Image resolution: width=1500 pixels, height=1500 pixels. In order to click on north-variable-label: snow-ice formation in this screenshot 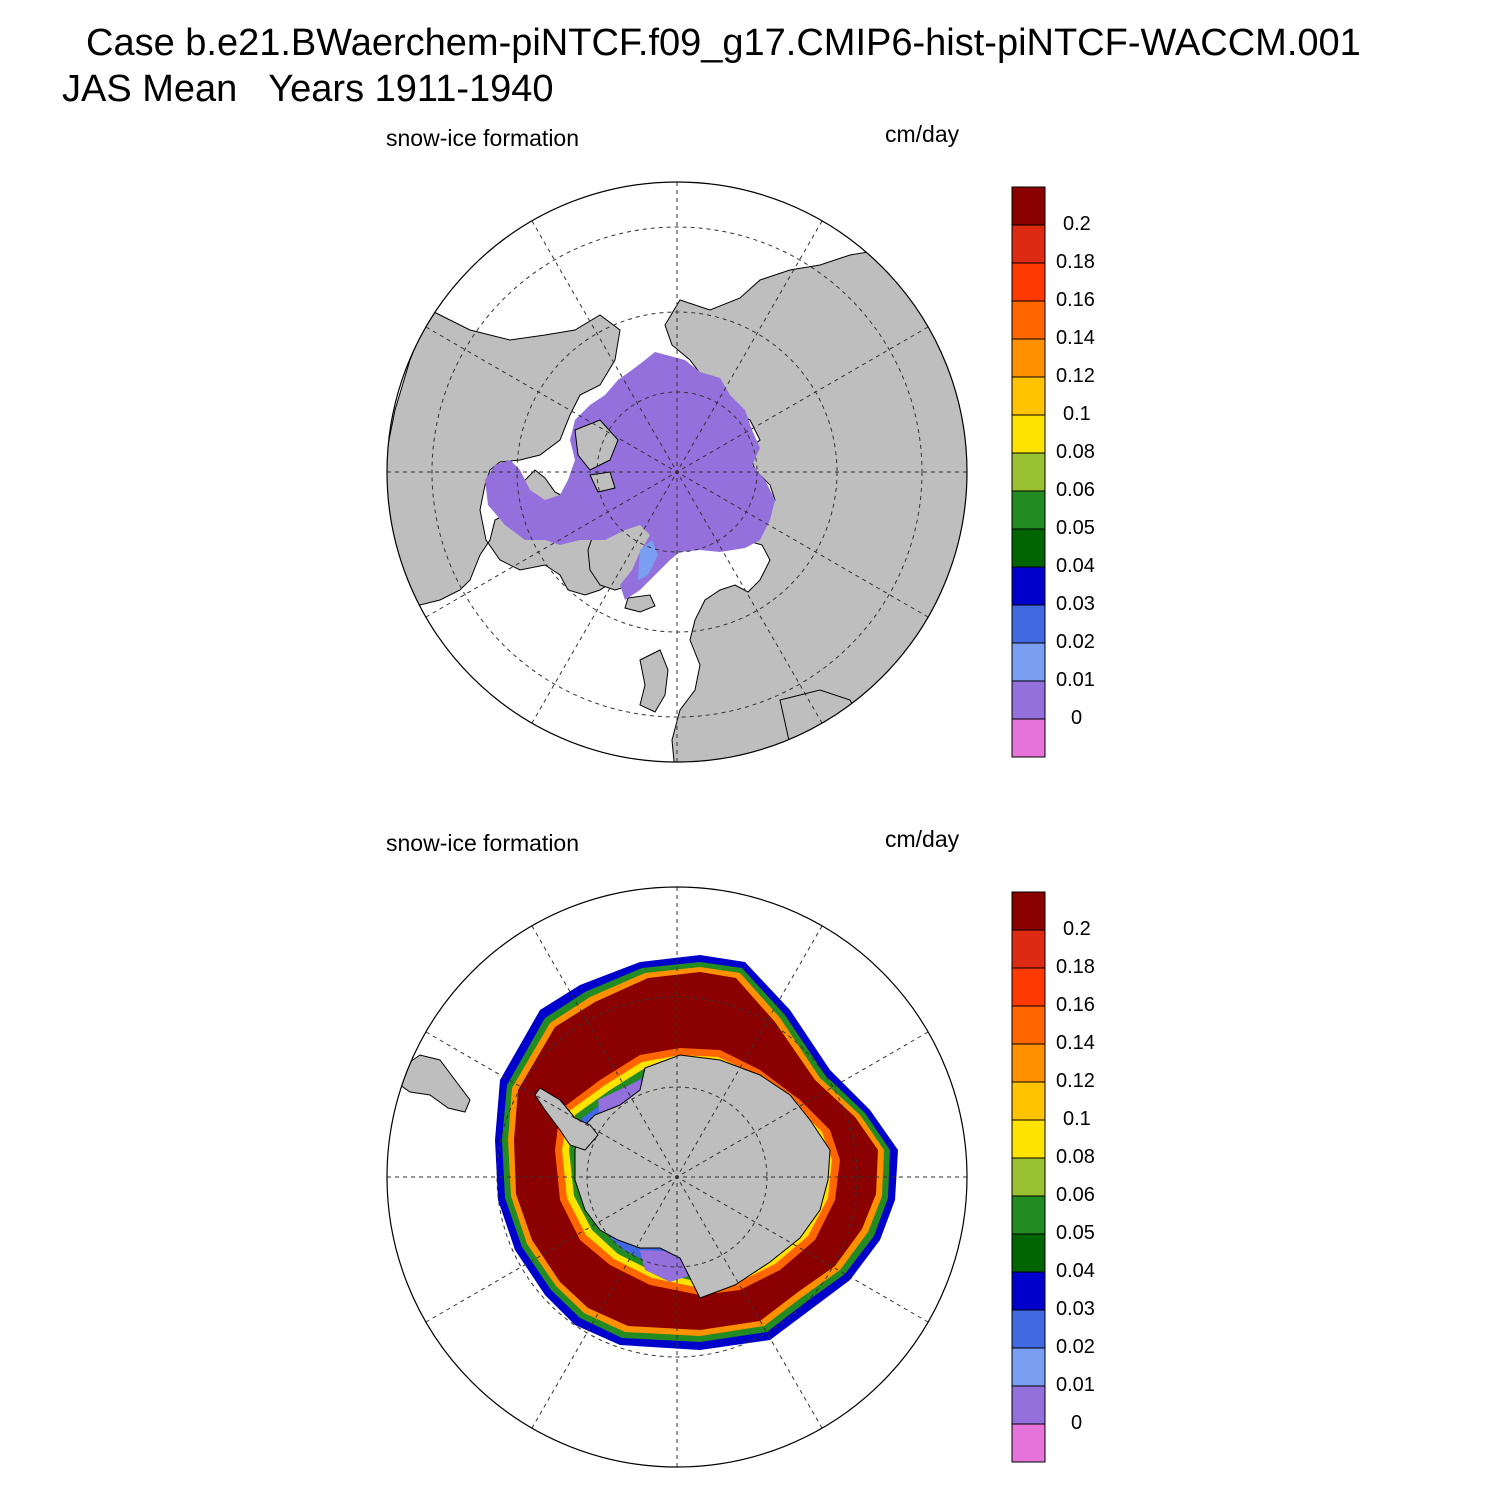, I will do `click(483, 138)`.